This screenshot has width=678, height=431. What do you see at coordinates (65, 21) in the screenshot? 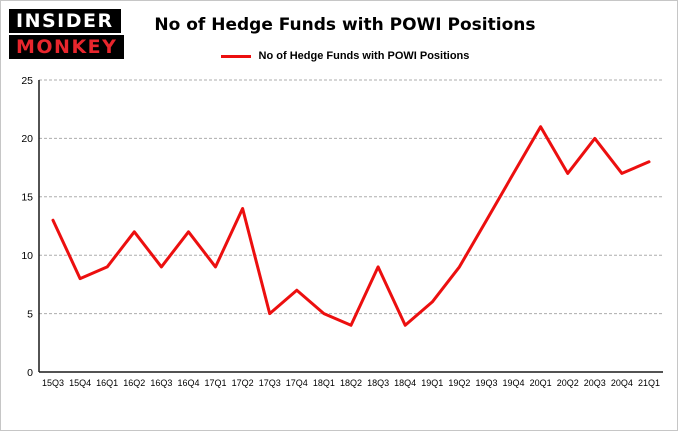
I see `logo-text-insider: INSIDER` at bounding box center [65, 21].